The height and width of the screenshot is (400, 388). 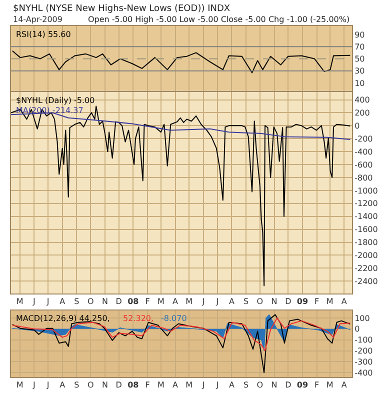 What do you see at coordinates (366, 229) in the screenshot?
I see `y-tick-label: -1600` at bounding box center [366, 229].